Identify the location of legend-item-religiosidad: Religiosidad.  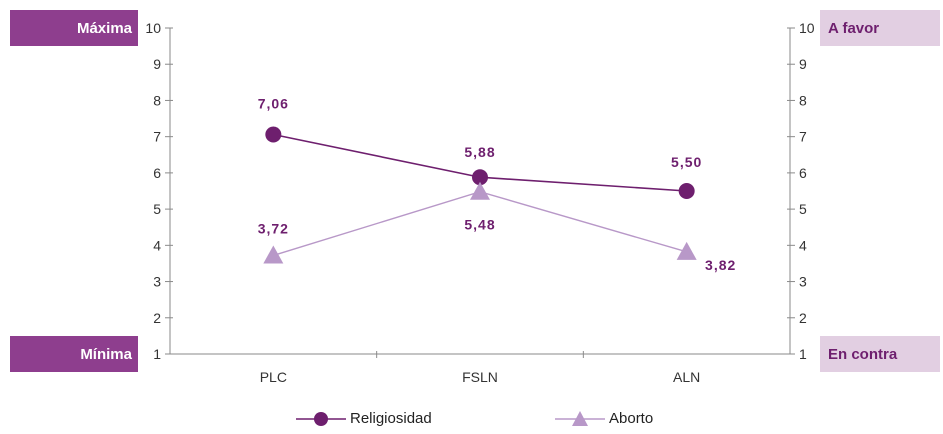
(364, 418).